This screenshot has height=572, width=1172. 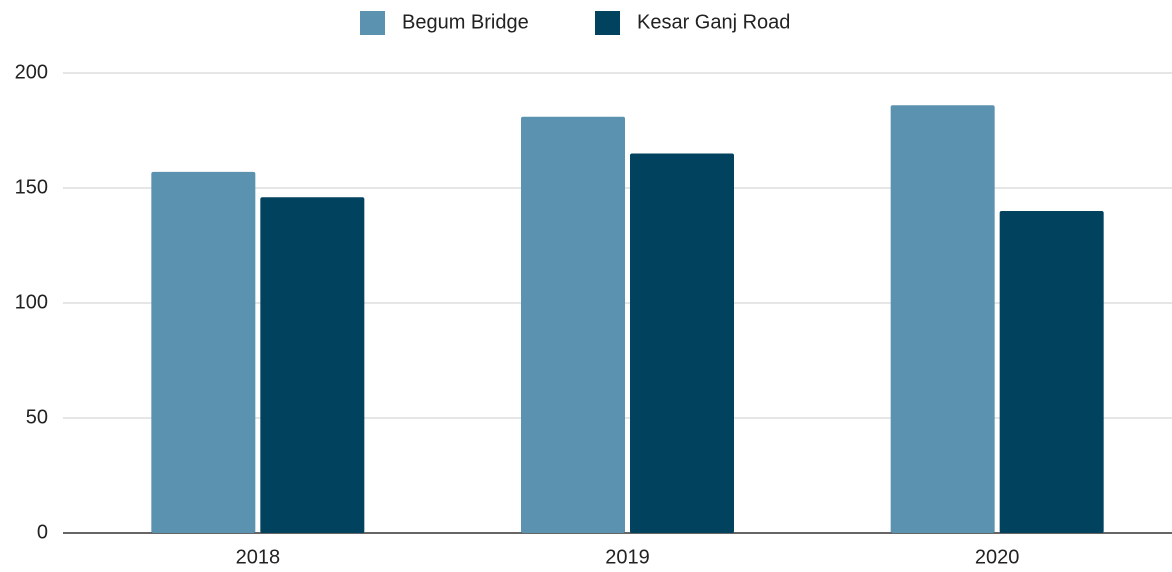 I want to click on legend-label: Kesar Ganj Road, so click(x=713, y=22).